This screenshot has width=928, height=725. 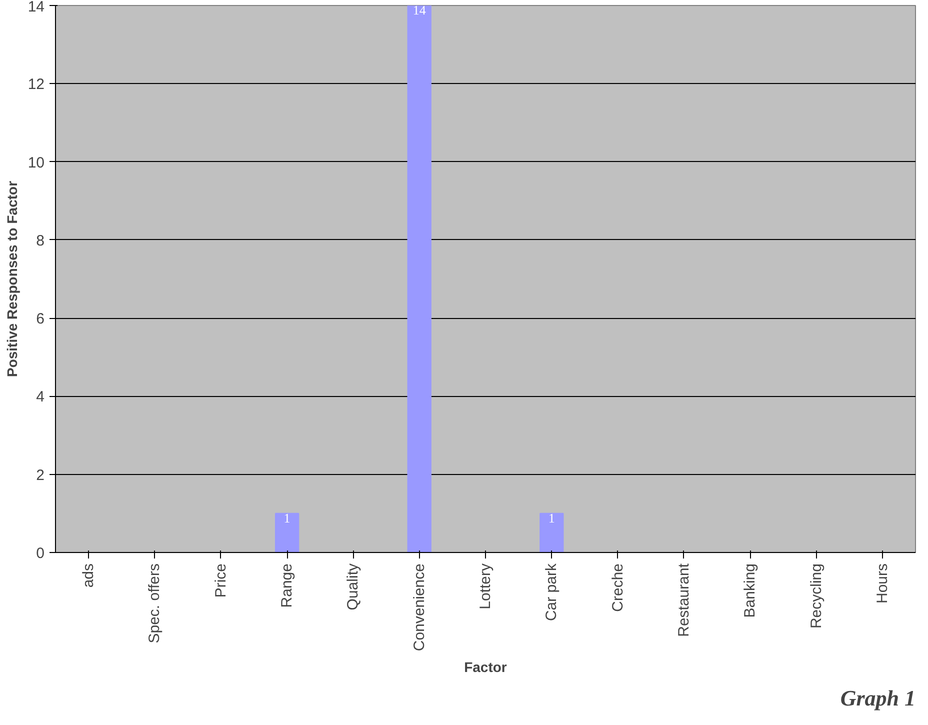 I want to click on caption: Graph 1, so click(x=878, y=698).